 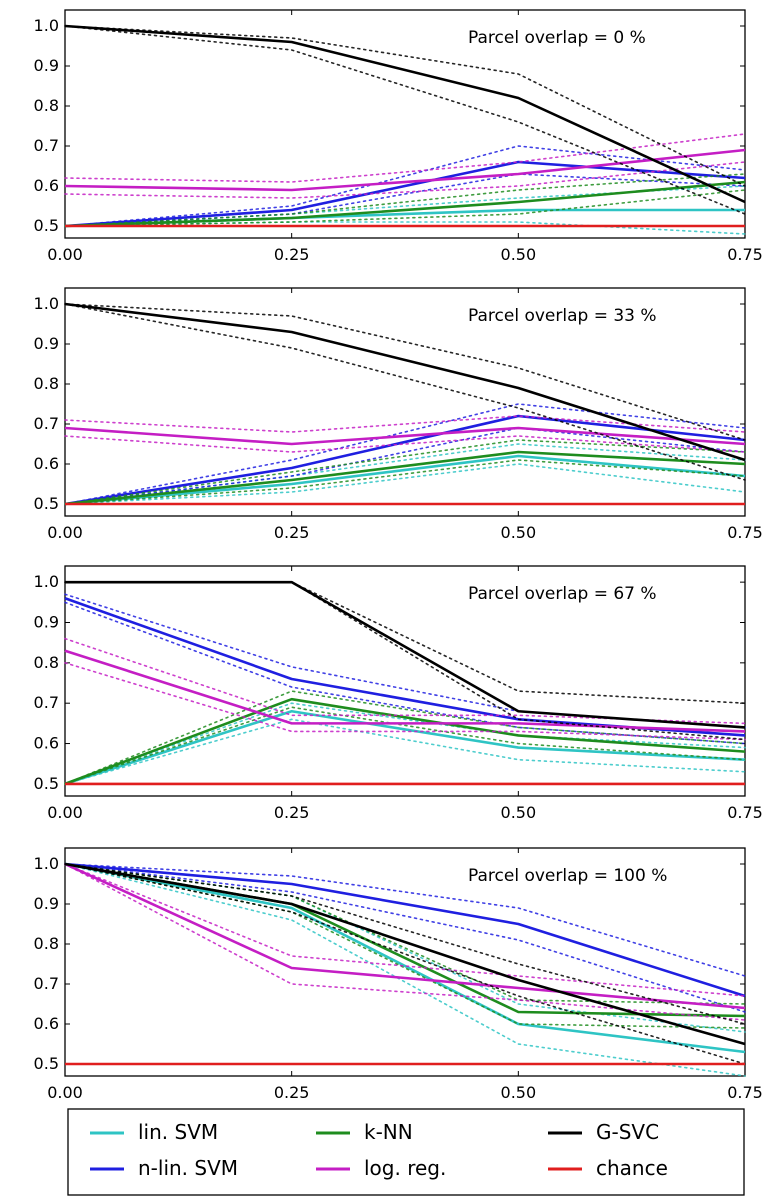 I want to click on legend-label: chance, so click(x=632, y=1168).